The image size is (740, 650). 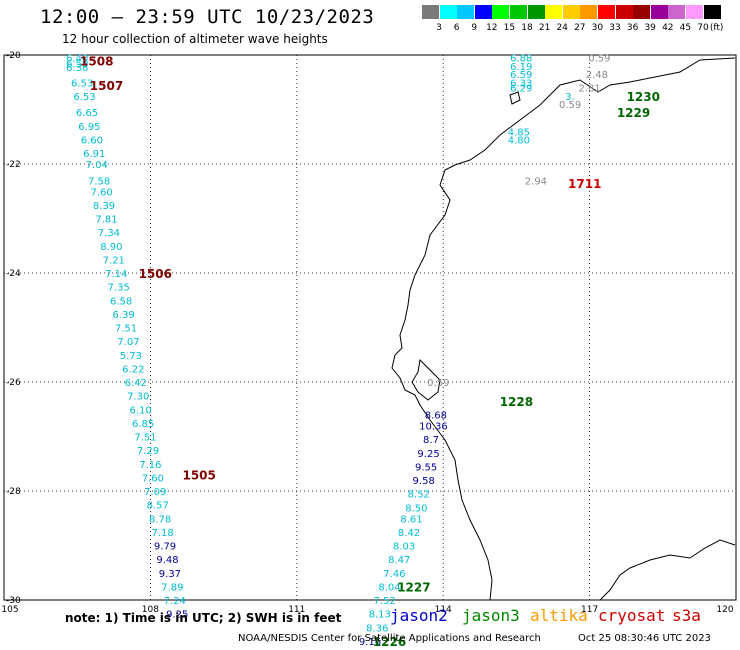 I want to click on wave-height-value: 6.39, so click(x=123, y=315).